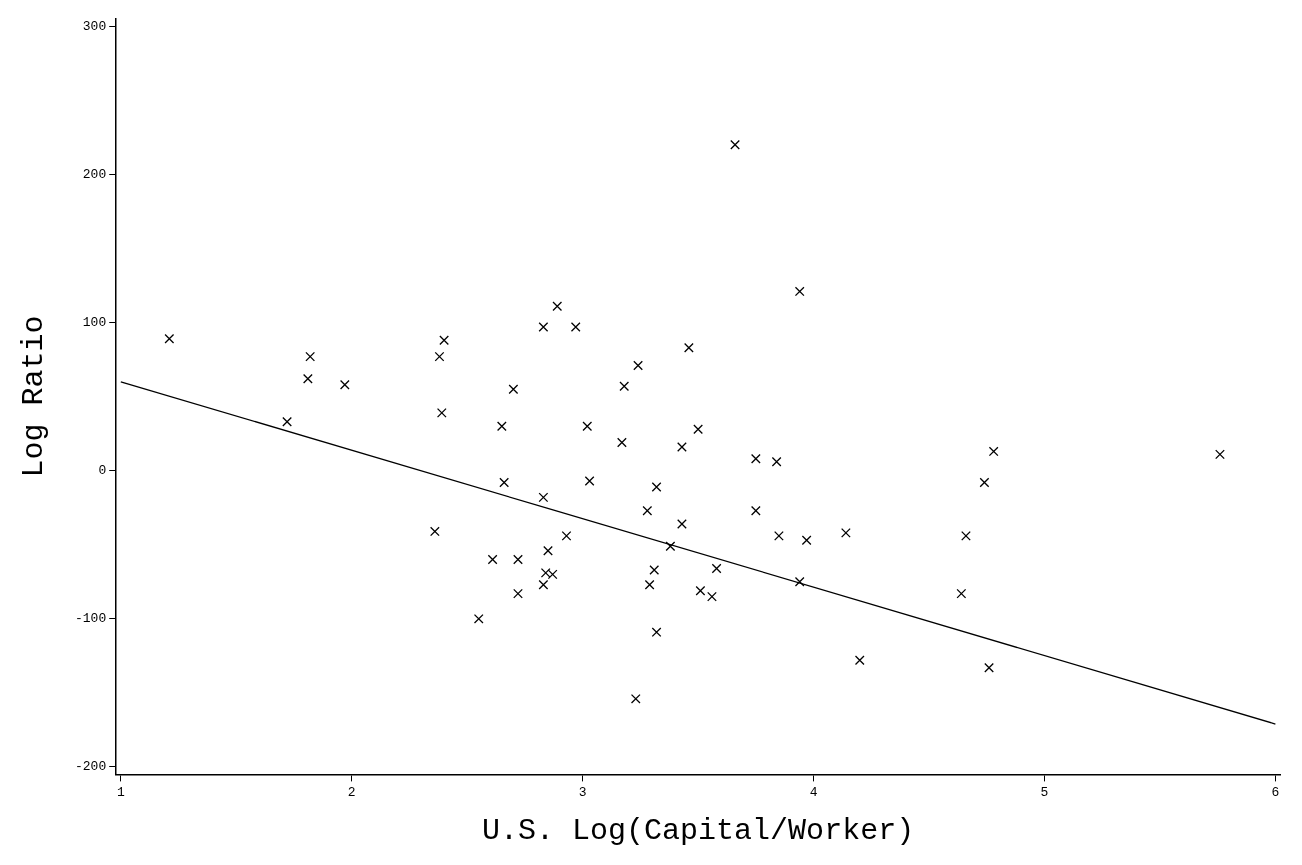 This screenshot has width=1302, height=865. I want to click on x-tick-label: 5, so click(1044, 792).